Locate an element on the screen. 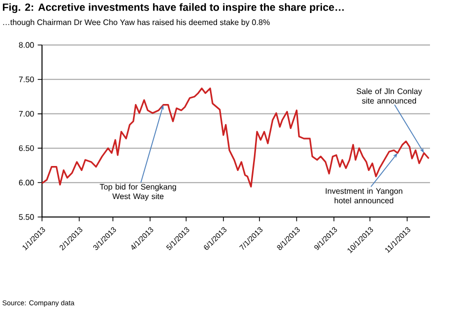 This screenshot has height=323, width=473. y-tick-label: 7.00 is located at coordinates (26, 113).